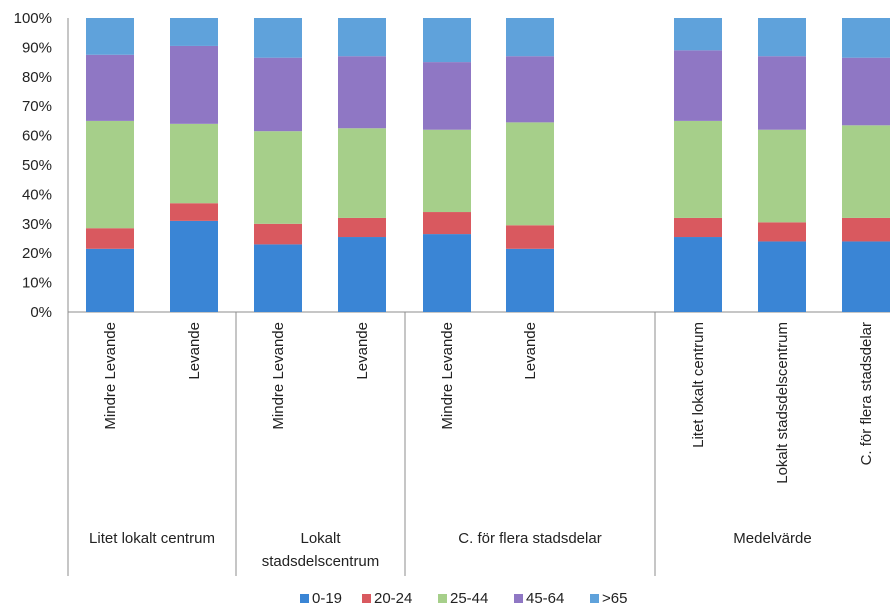 The height and width of the screenshot is (609, 893). Describe the element at coordinates (782, 403) in the screenshot. I see `category-label: Lokalt stadsdelscentrum` at that location.